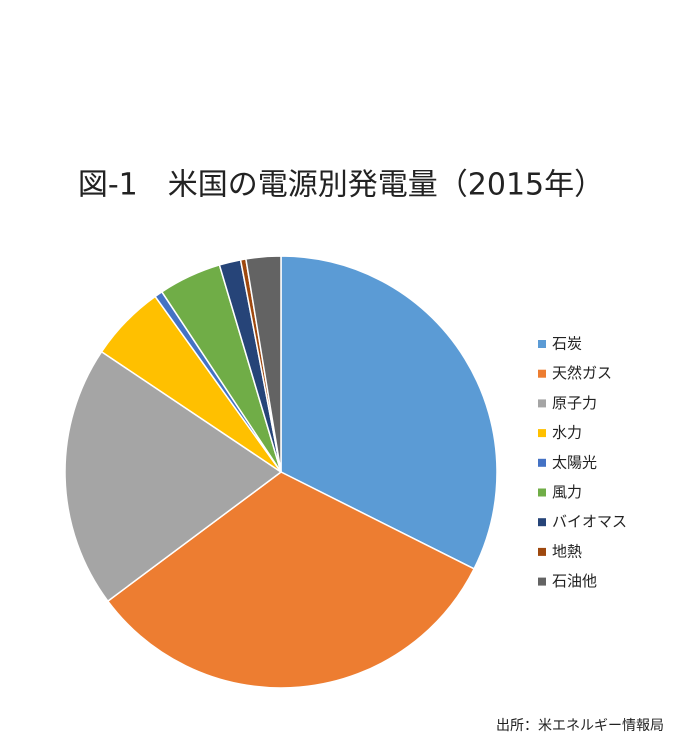 This screenshot has width=682, height=750. I want to click on legend-label: 天然ガス, so click(582, 373).